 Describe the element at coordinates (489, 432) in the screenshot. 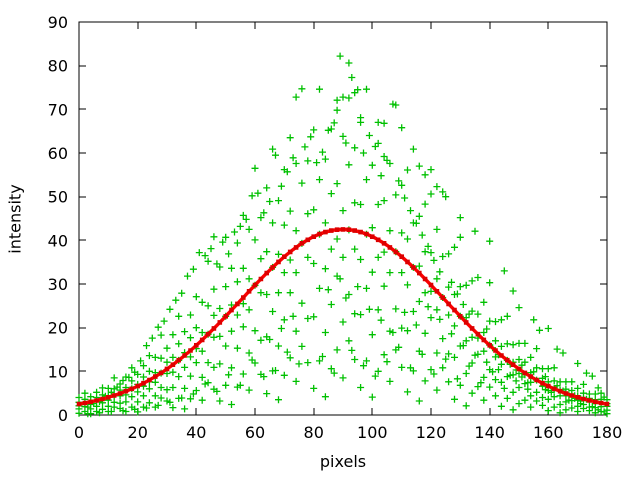

I see `x-tick-label: 140` at that location.